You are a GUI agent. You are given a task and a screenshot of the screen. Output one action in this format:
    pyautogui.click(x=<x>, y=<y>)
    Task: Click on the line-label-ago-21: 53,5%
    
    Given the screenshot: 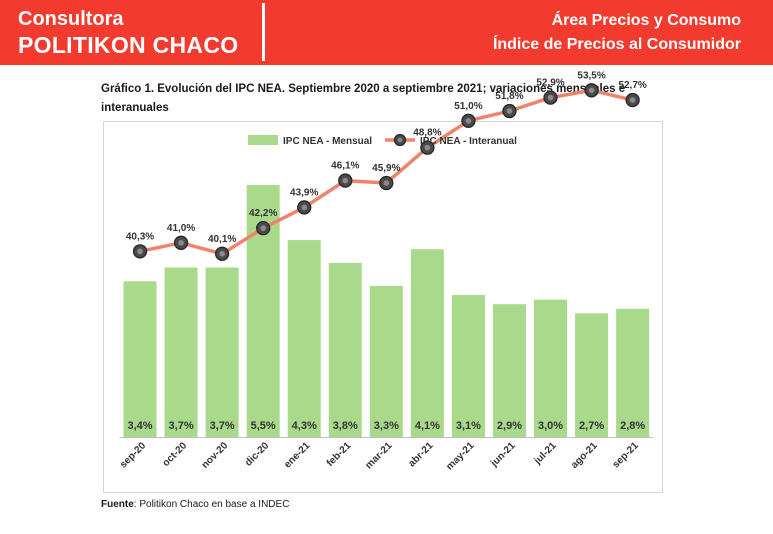 What is the action you would take?
    pyautogui.click(x=591, y=75)
    